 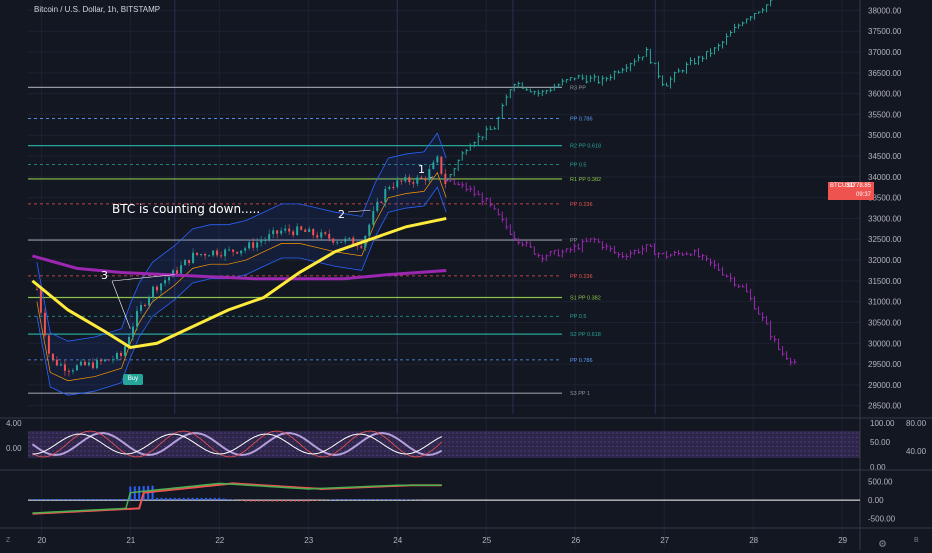 What do you see at coordinates (885, 177) in the screenshot?
I see `price-tick-label: 34000.00` at bounding box center [885, 177].